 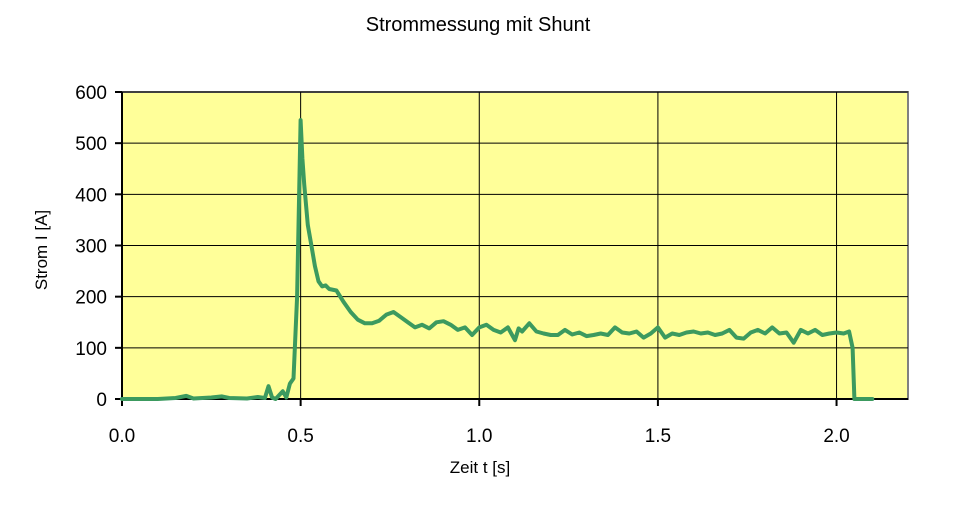 I want to click on x-tick-label: 0.0, so click(x=122, y=436).